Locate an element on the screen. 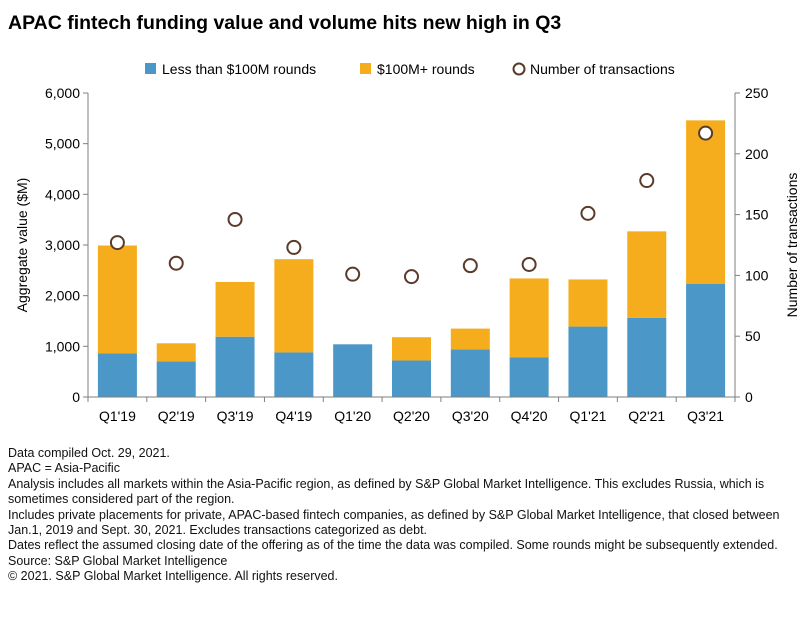 The width and height of the screenshot is (811, 624). legend-marker is located at coordinates (519, 69).